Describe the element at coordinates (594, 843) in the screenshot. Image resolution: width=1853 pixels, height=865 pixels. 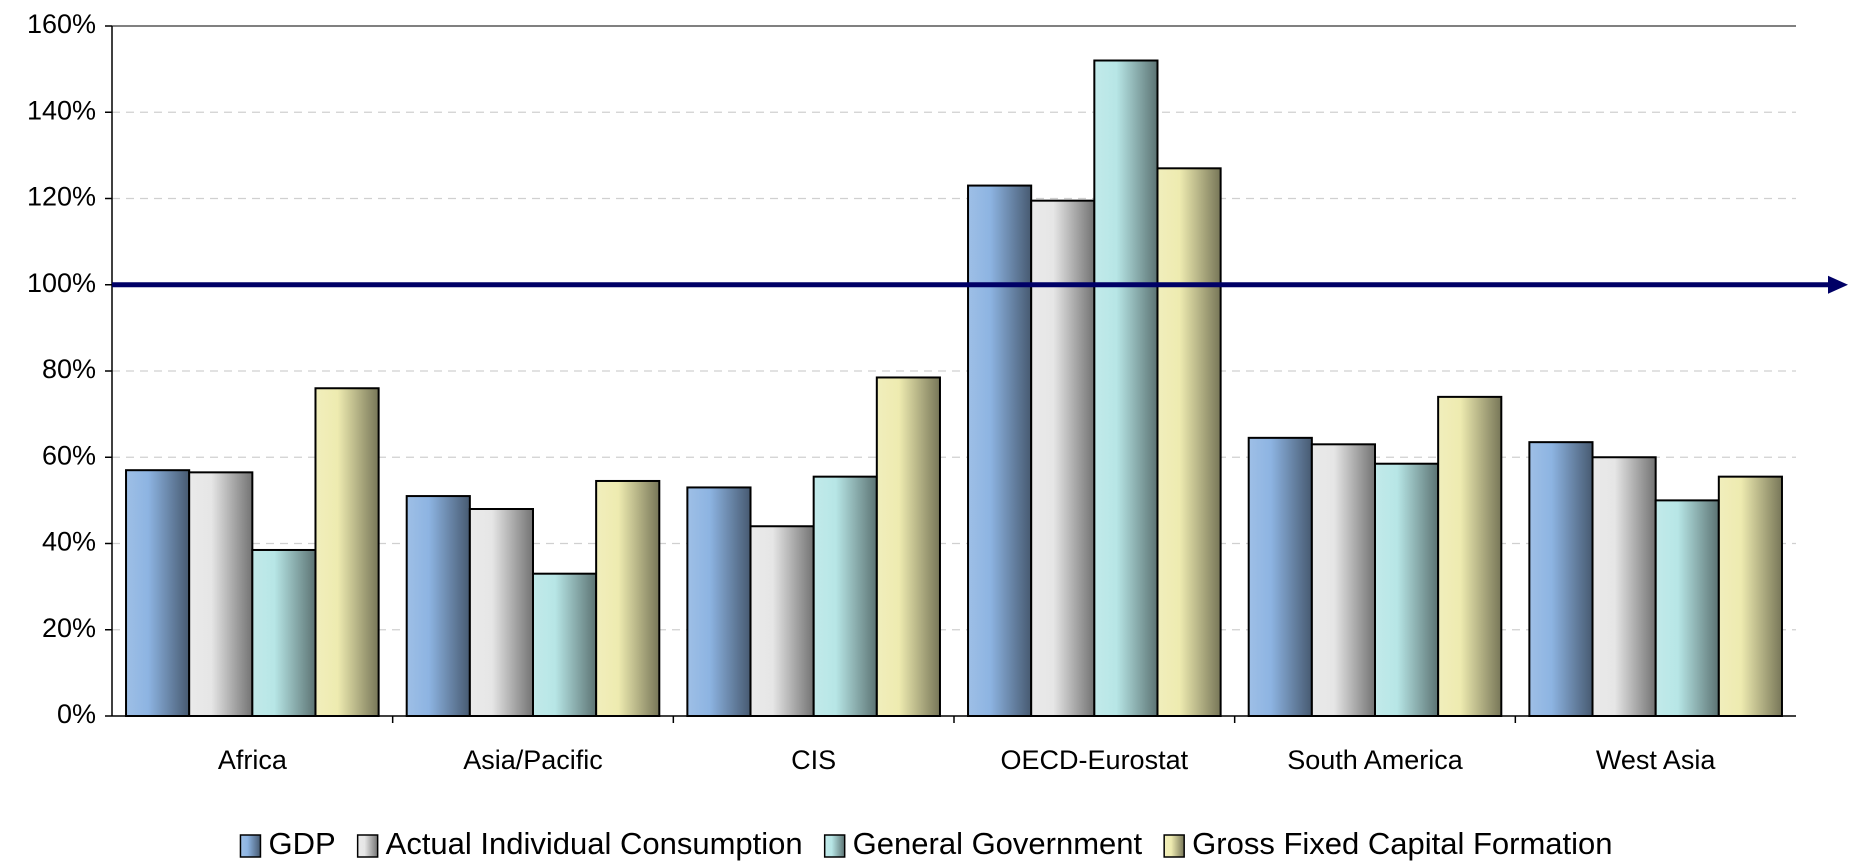
I see `legend-label: Actual Individual Consumption` at that location.